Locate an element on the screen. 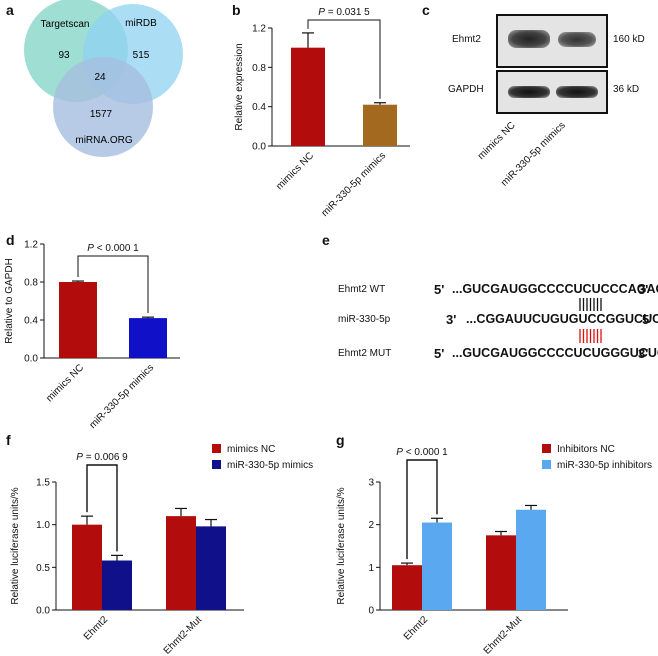 The height and width of the screenshot is (656, 658). blot-band-ehmt2-lane1 is located at coordinates (529, 39).